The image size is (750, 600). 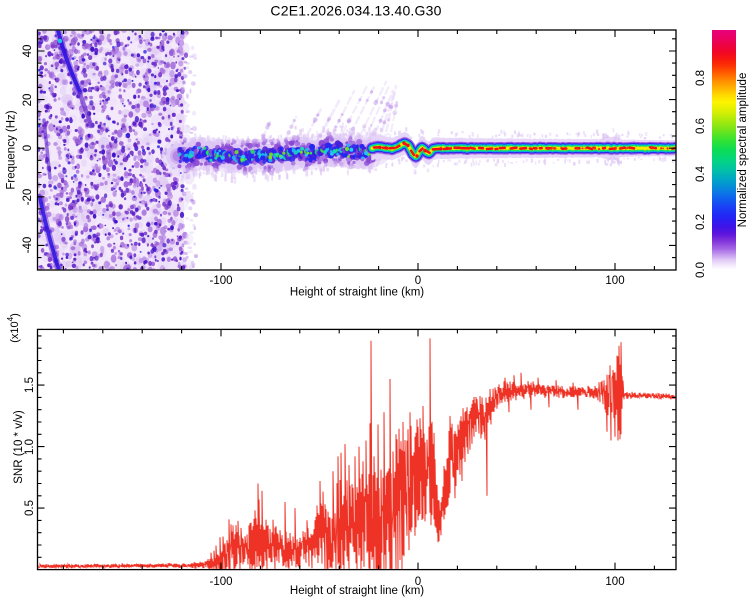 What do you see at coordinates (19, 447) in the screenshot?
I see `svg-text: SNR (10 * v/v)` at bounding box center [19, 447].